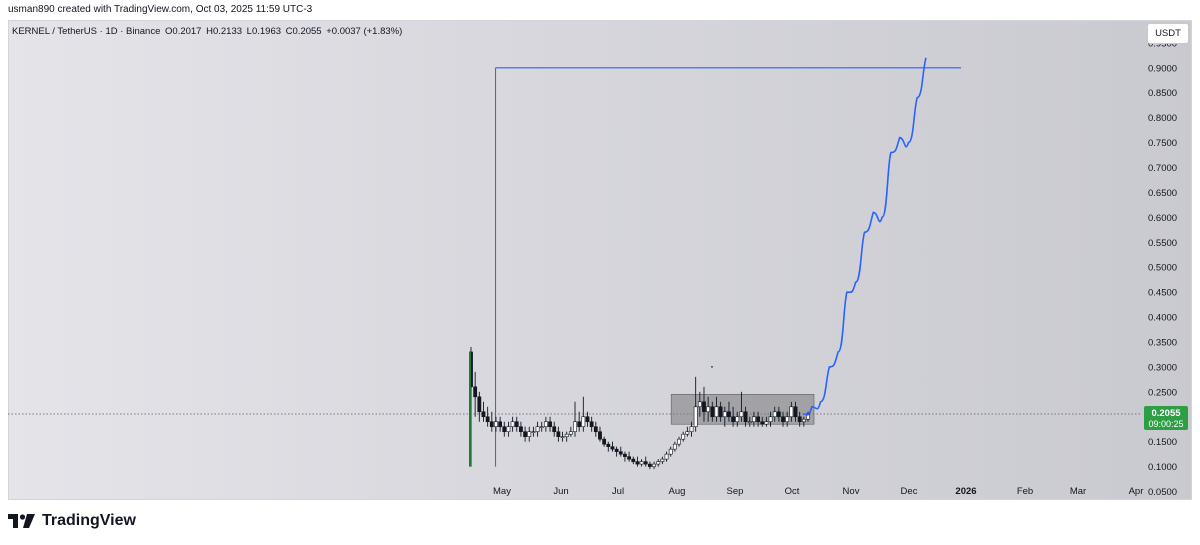 This screenshot has width=1200, height=545. Describe the element at coordinates (502, 491) in the screenshot. I see `x-tick-label: May` at that location.